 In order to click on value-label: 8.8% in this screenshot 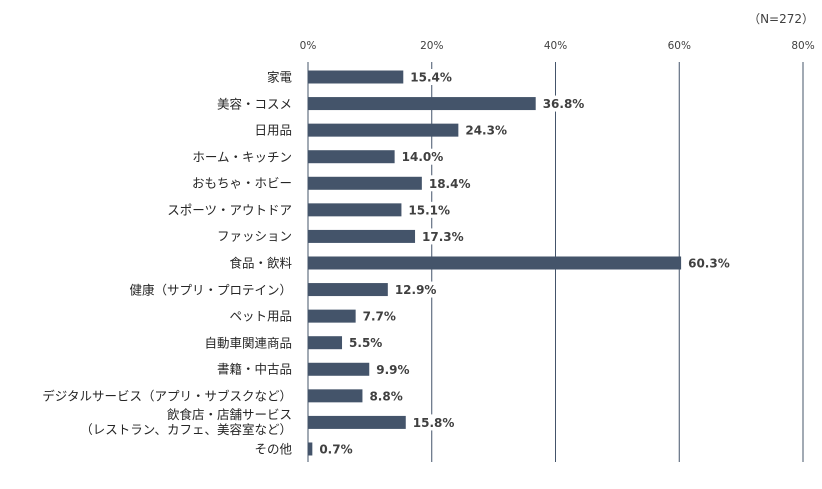, I will do `click(385, 396)`.